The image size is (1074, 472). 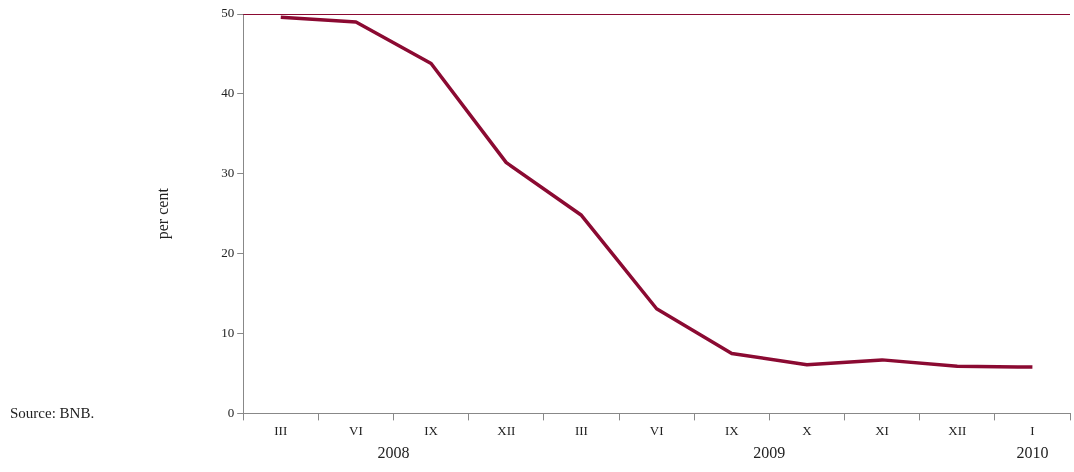 What do you see at coordinates (882, 430) in the screenshot?
I see `x-tick-label: XI` at bounding box center [882, 430].